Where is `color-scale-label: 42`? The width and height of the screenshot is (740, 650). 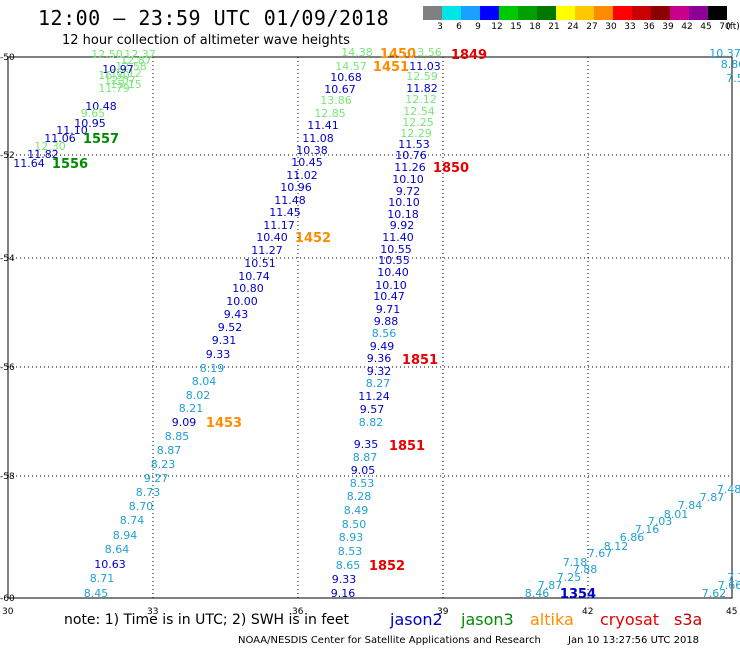
color-scale-label: 42 is located at coordinates (687, 27).